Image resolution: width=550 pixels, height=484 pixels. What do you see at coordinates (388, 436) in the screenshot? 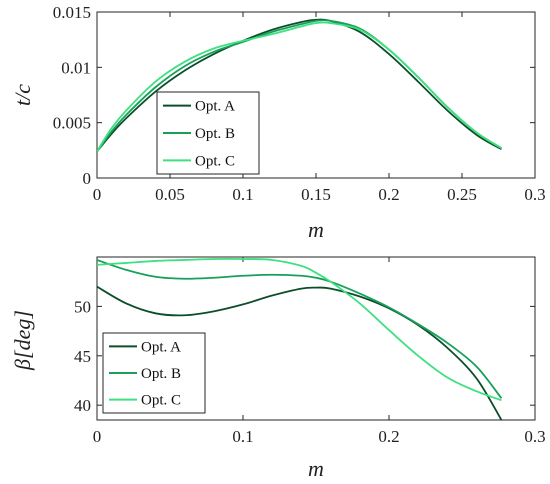
I see `c1-x-tick-label-2: 0.2` at bounding box center [388, 436].